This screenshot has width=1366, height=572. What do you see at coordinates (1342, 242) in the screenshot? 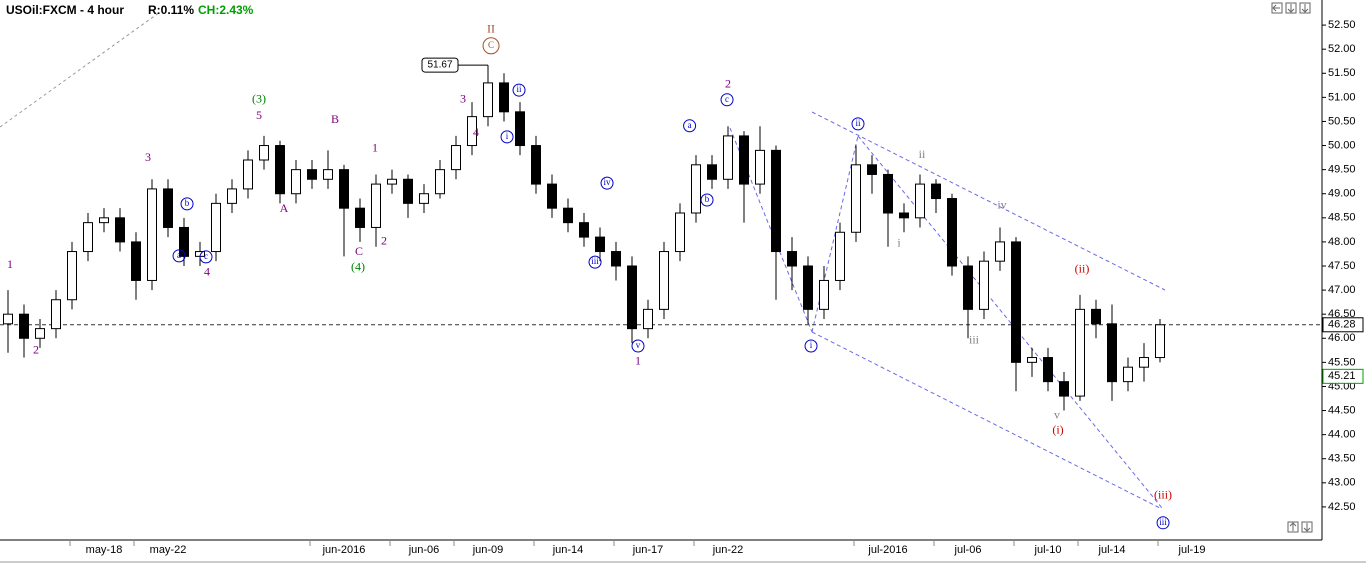
I see `y-tick-label: 48.00` at bounding box center [1342, 242].